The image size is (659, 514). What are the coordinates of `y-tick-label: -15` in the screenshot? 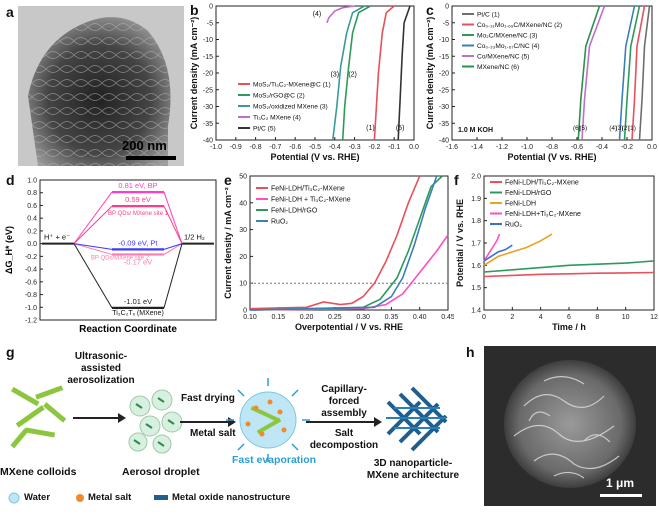 It's located at (444, 57).